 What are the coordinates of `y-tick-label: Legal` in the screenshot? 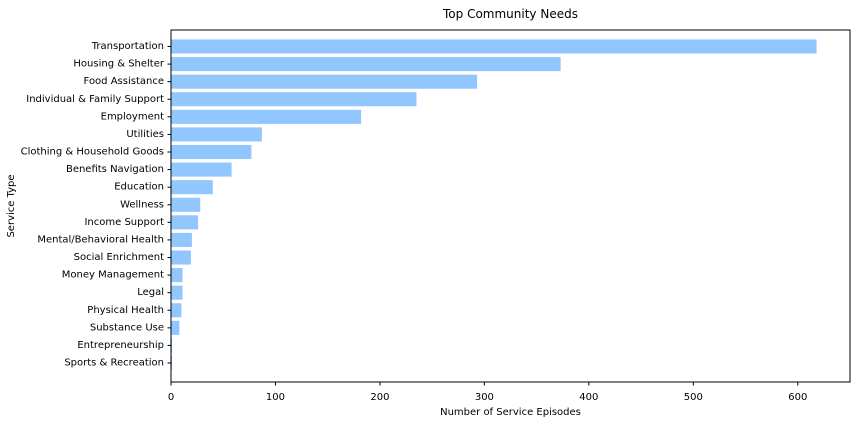 It's located at (150, 292).